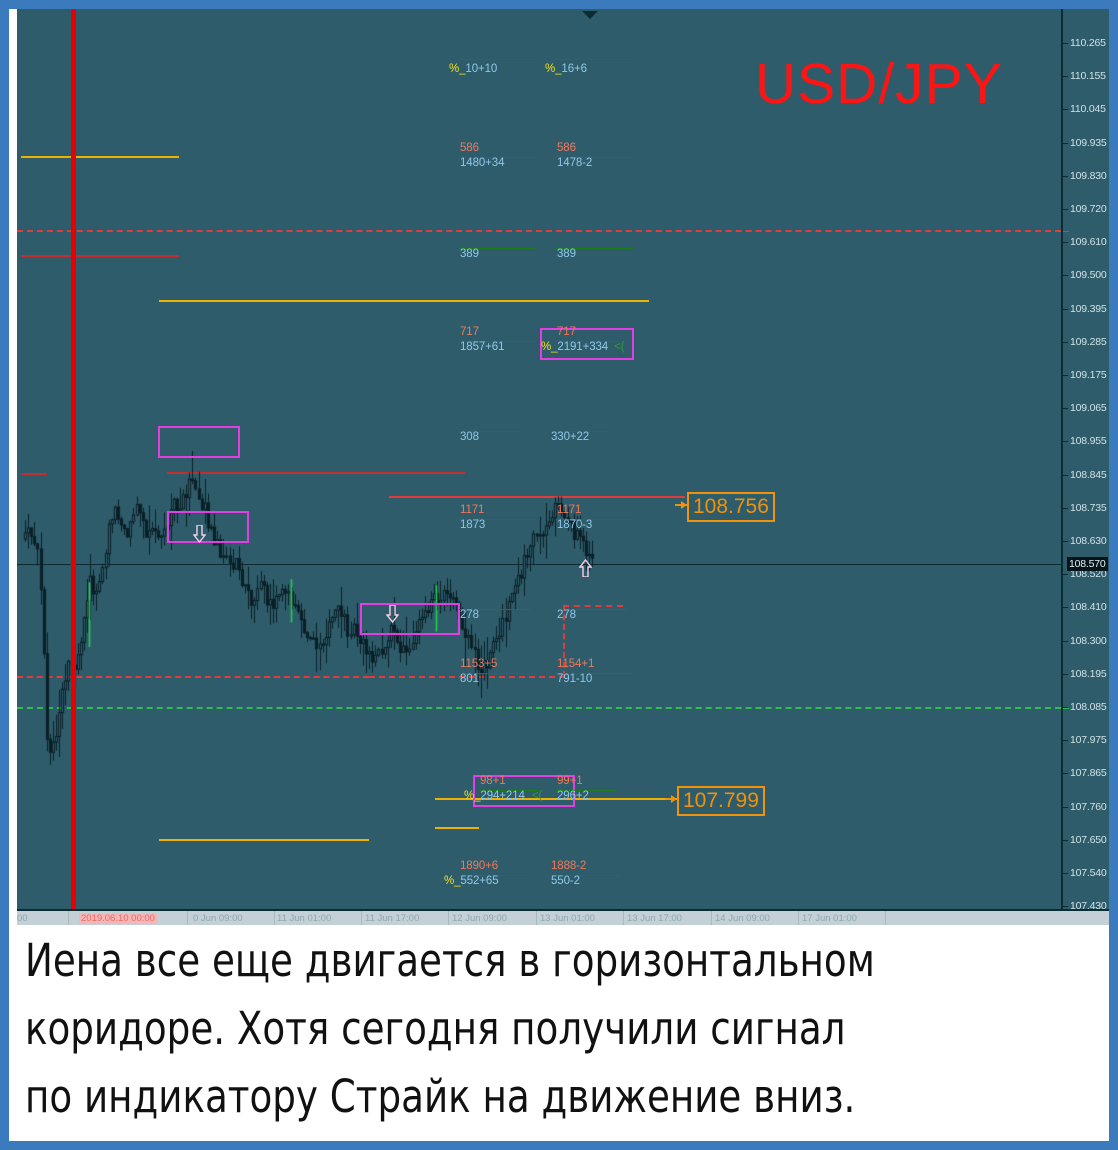 The image size is (1118, 1150). I want to click on ann-underline-r5l, so click(489, 431).